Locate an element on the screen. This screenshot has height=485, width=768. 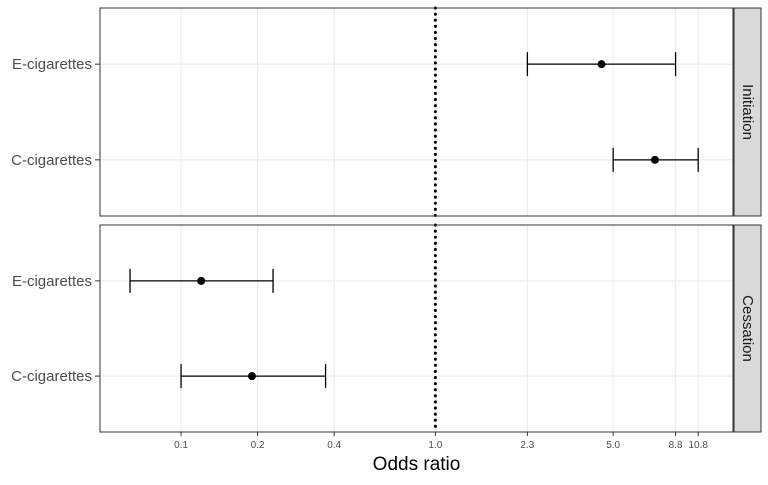
x-tick-label: 0.1 is located at coordinates (181, 445).